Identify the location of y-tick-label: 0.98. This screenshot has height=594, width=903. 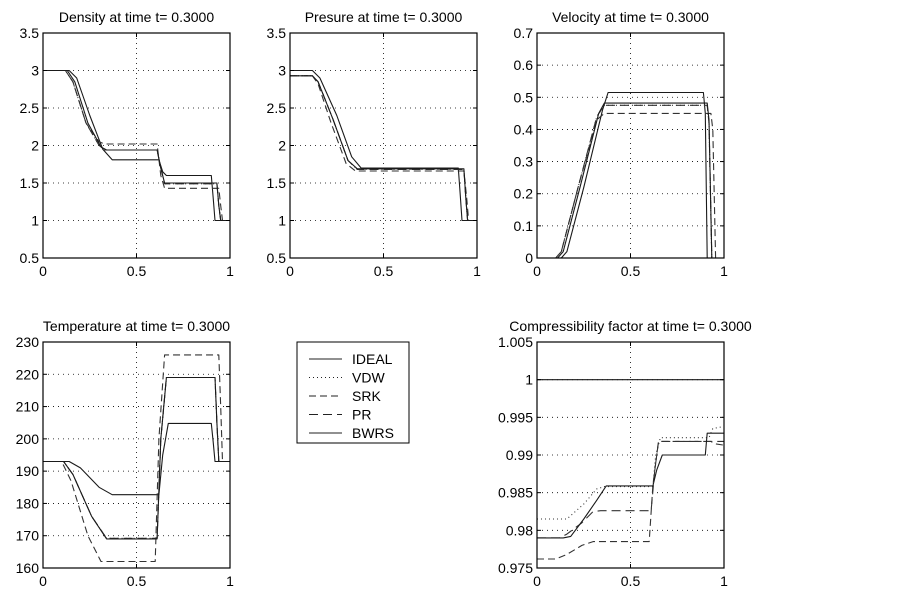
(519, 530).